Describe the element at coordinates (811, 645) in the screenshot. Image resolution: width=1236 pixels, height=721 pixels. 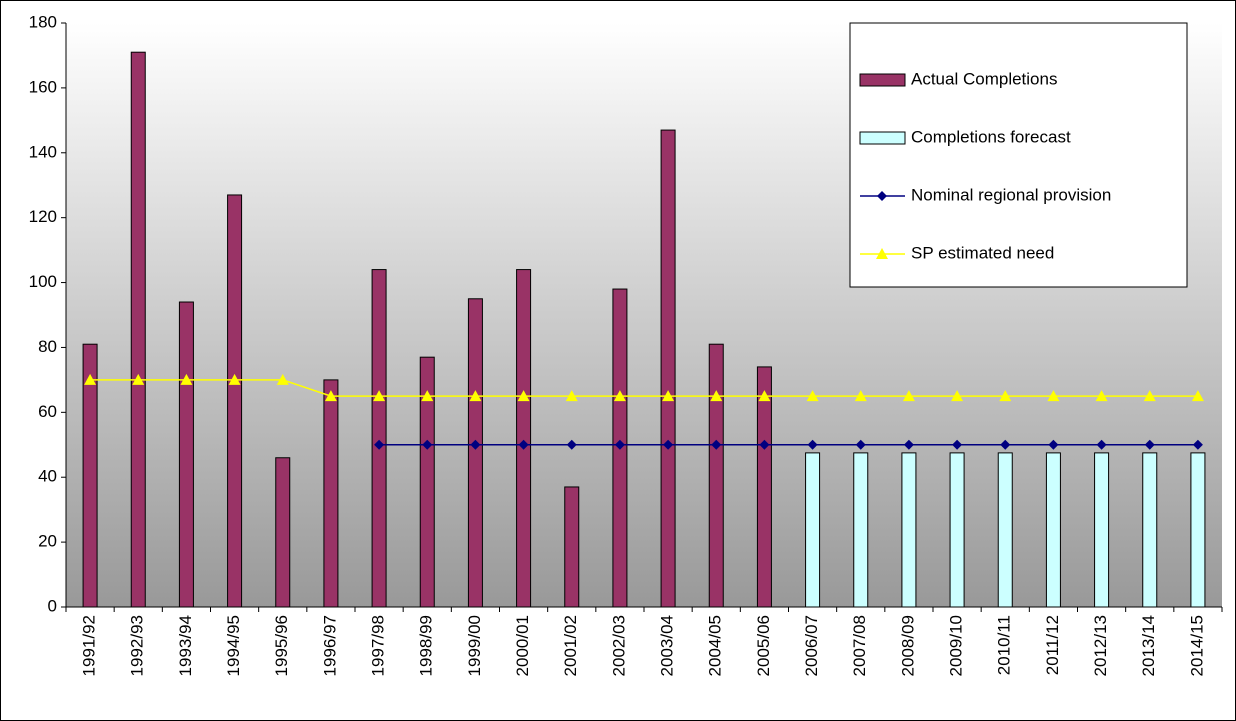
I see `x-tick-label: 2006/07` at that location.